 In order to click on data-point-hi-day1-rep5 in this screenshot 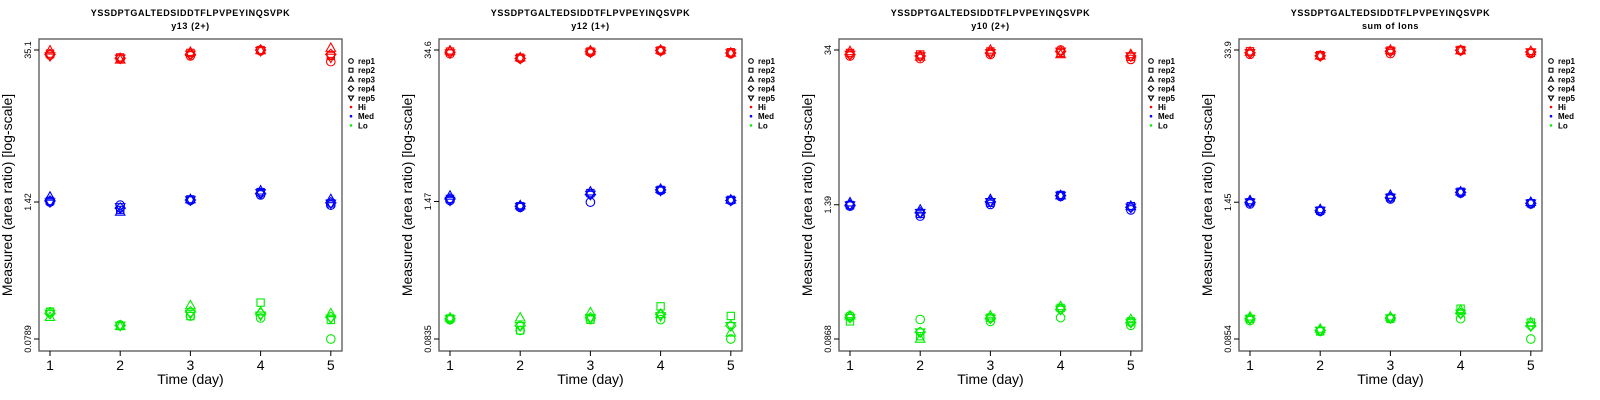, I will do `click(1250, 54)`.